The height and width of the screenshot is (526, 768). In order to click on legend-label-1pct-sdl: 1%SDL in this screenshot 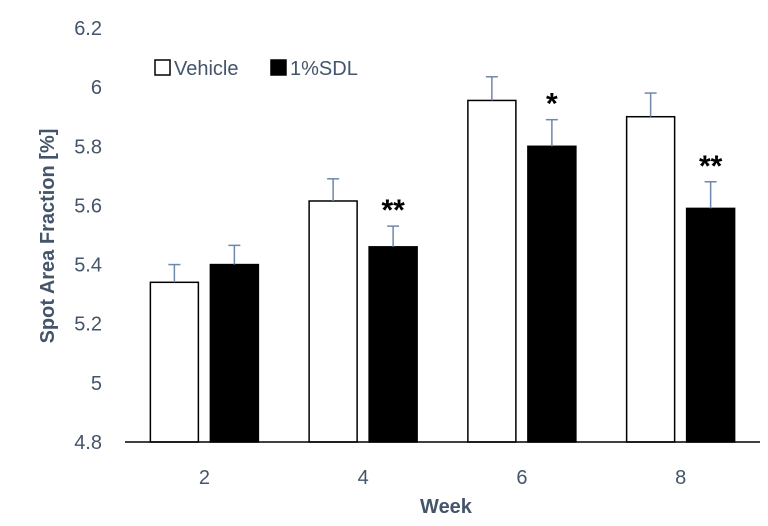, I will do `click(324, 69)`.